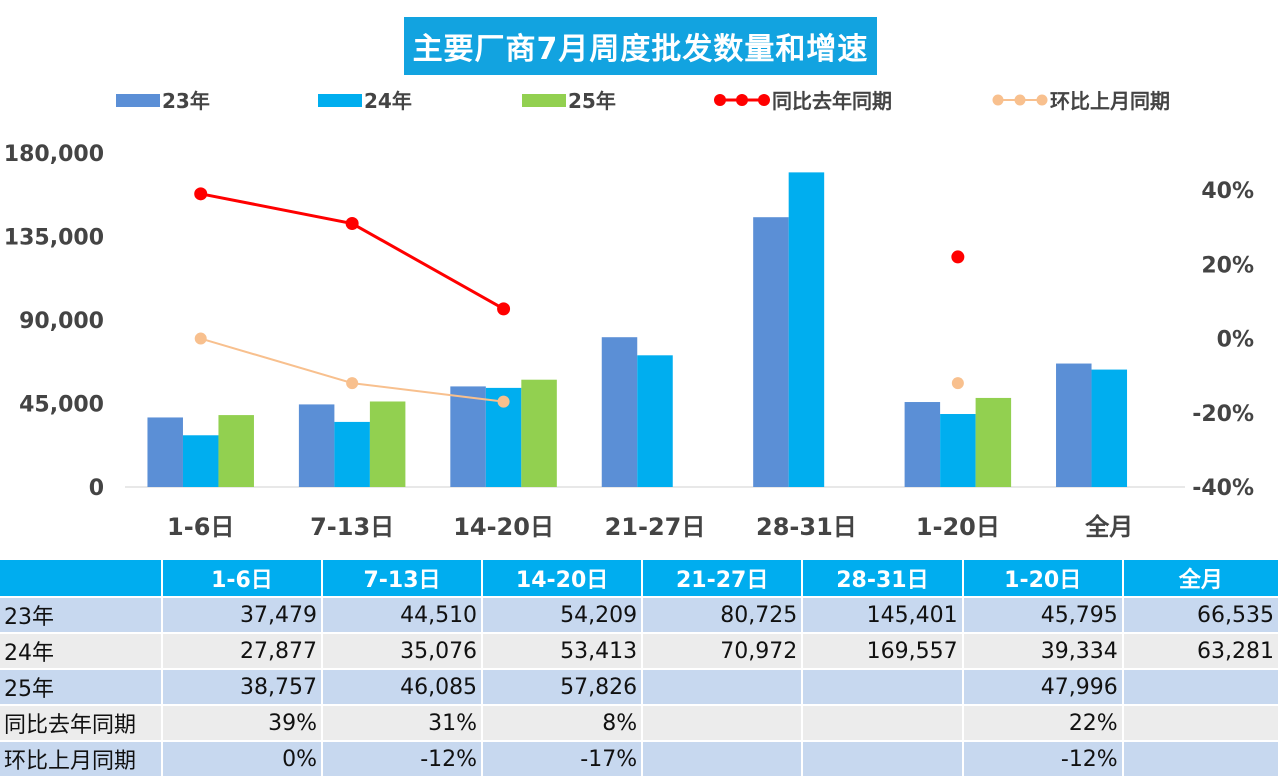 The width and height of the screenshot is (1280, 776). What do you see at coordinates (242, 614) in the screenshot?
I see `table-cell: 37,479` at bounding box center [242, 614].